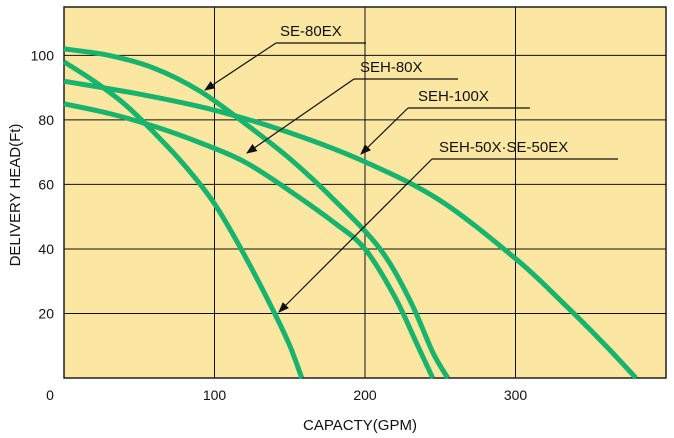 This screenshot has height=438, width=674. What do you see at coordinates (355, 235) in the screenshot?
I see `callout-arrow-seh-50x-se-50ex` at bounding box center [355, 235].